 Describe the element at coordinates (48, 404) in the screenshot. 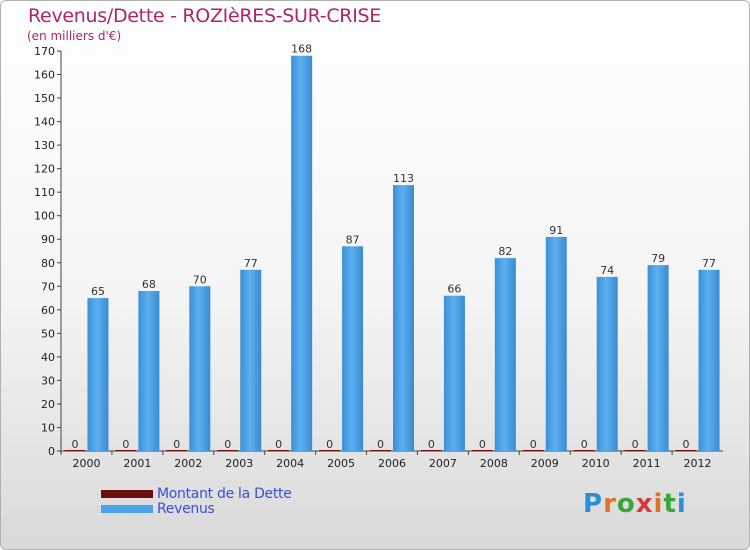

I see `y-tick-label: 20` at that location.